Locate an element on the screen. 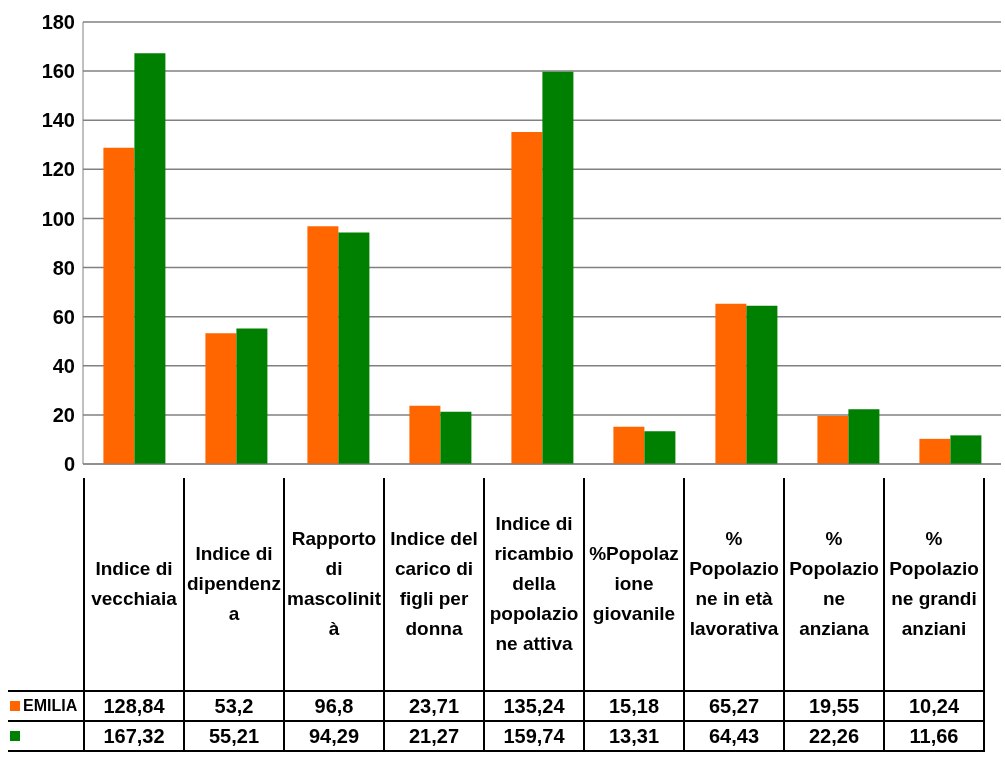 The width and height of the screenshot is (1005, 777). x-tick-label: Rapporto di mascolinità is located at coordinates (334, 584).